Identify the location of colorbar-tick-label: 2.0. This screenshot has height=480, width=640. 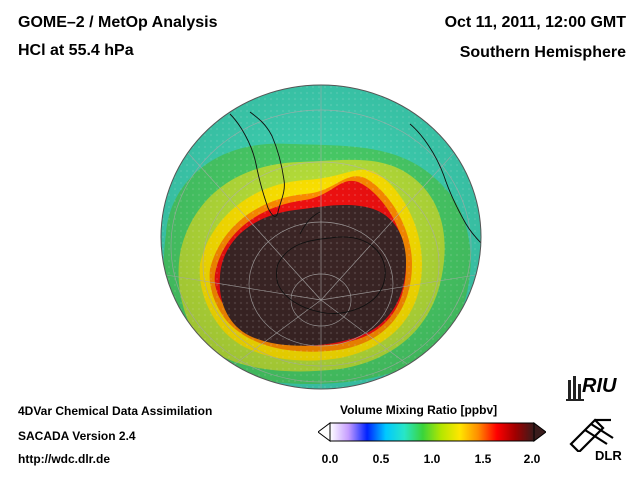
(532, 459).